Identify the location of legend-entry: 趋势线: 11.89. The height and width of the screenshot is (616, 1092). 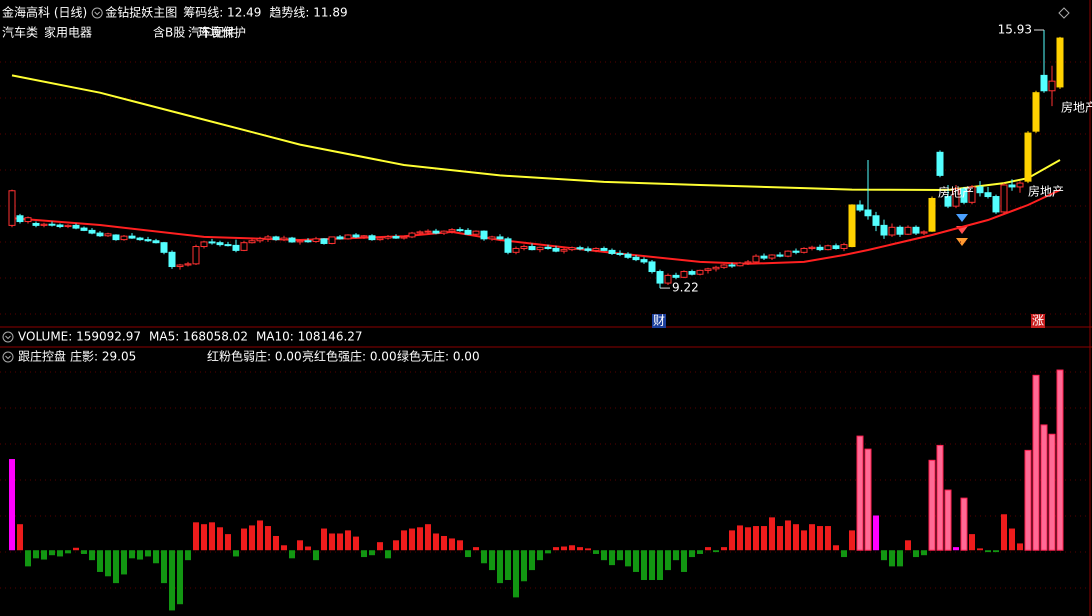
(308, 13).